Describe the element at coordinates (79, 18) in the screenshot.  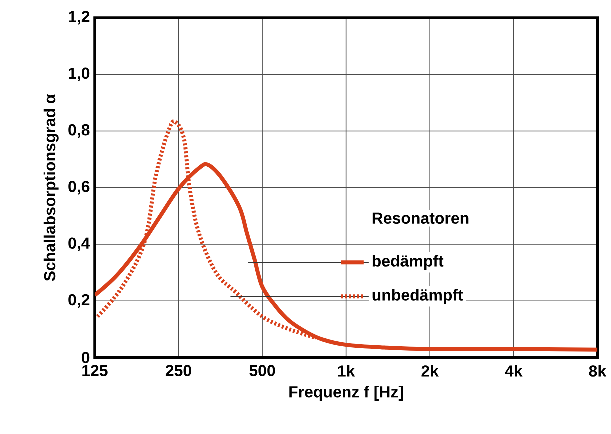
I see `y-tick-label: 1,2` at that location.